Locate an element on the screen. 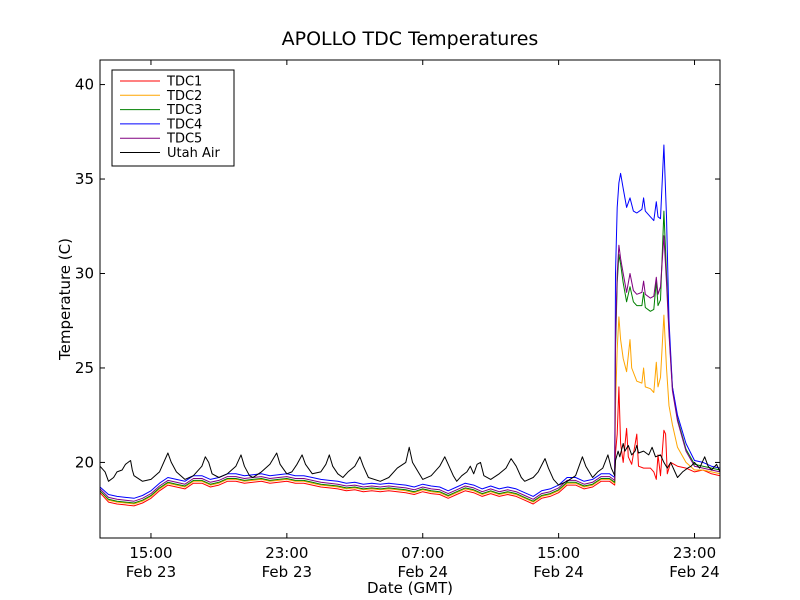 This screenshot has height=600, width=800. y-tick-label: 25 is located at coordinates (84, 368).